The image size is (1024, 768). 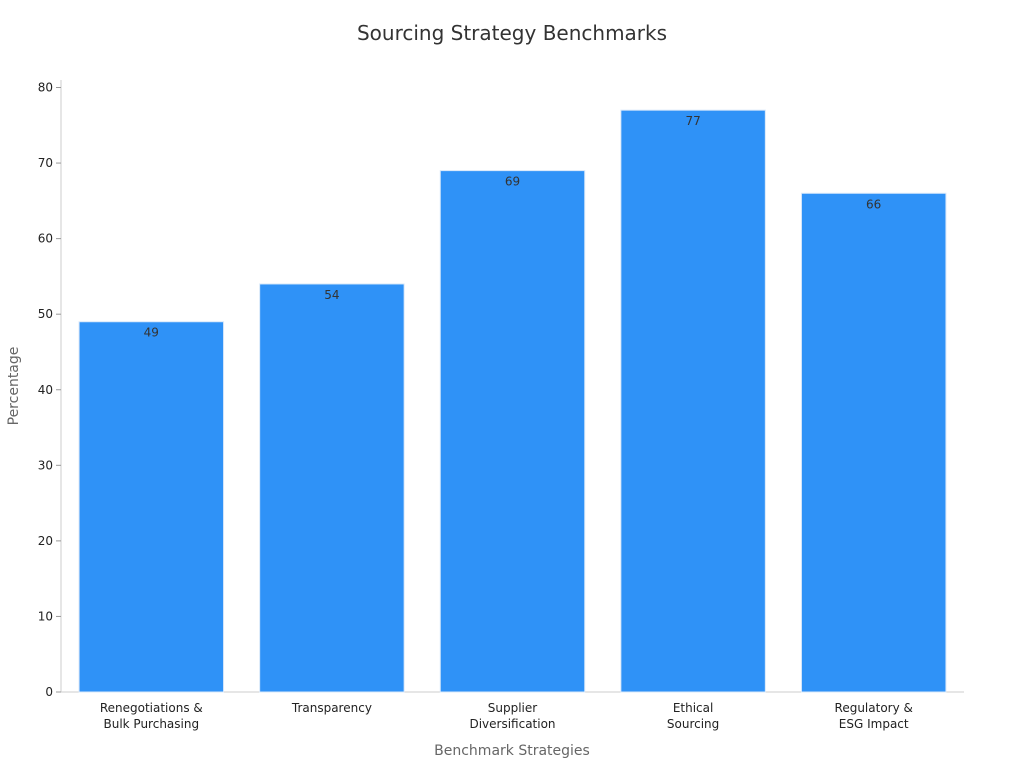 I want to click on bar-value-label: 69, so click(x=512, y=182).